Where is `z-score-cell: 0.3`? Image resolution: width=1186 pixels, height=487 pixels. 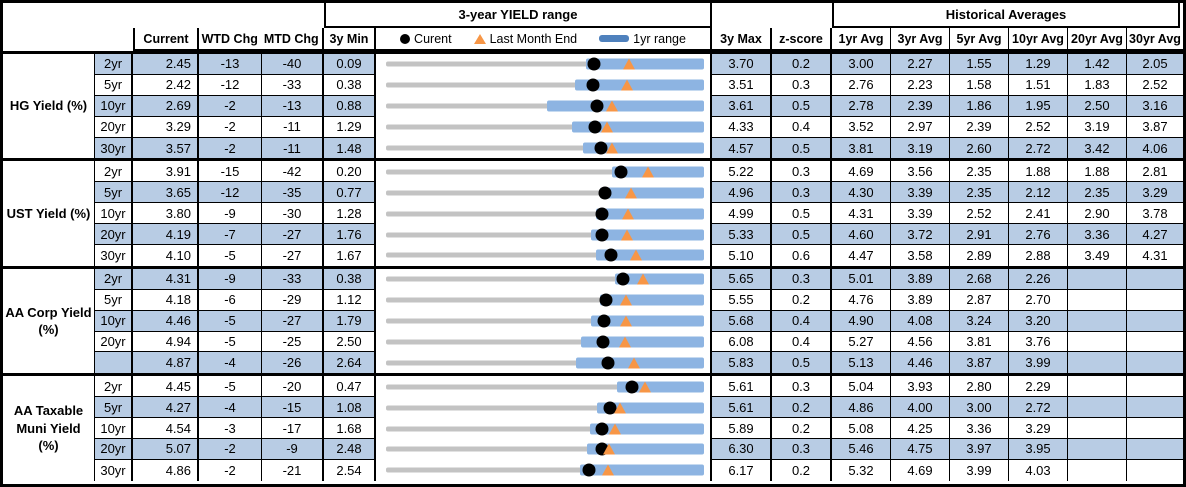
z-score-cell: 0.3 is located at coordinates (802, 279).